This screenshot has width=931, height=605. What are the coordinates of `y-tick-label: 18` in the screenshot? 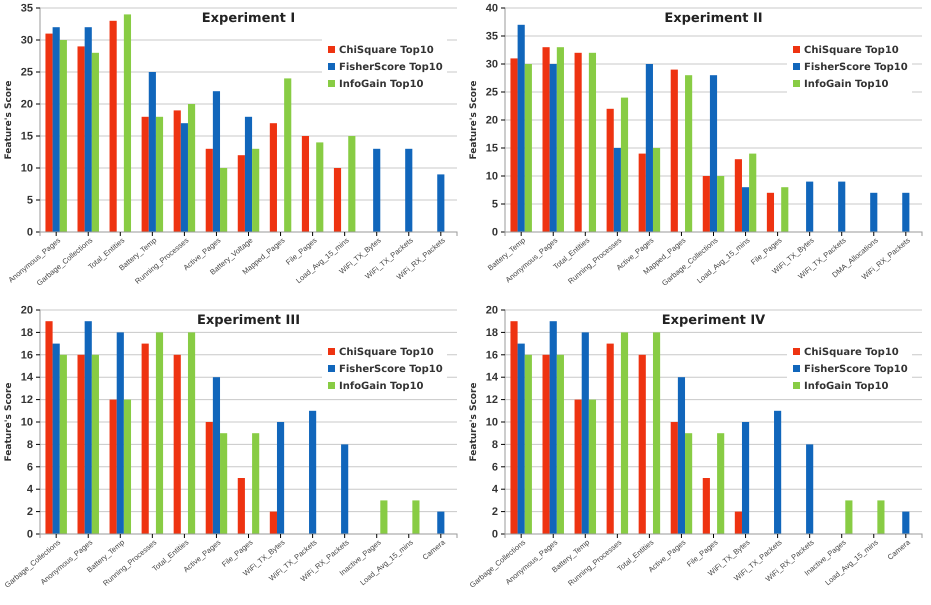 It's located at (26, 332).